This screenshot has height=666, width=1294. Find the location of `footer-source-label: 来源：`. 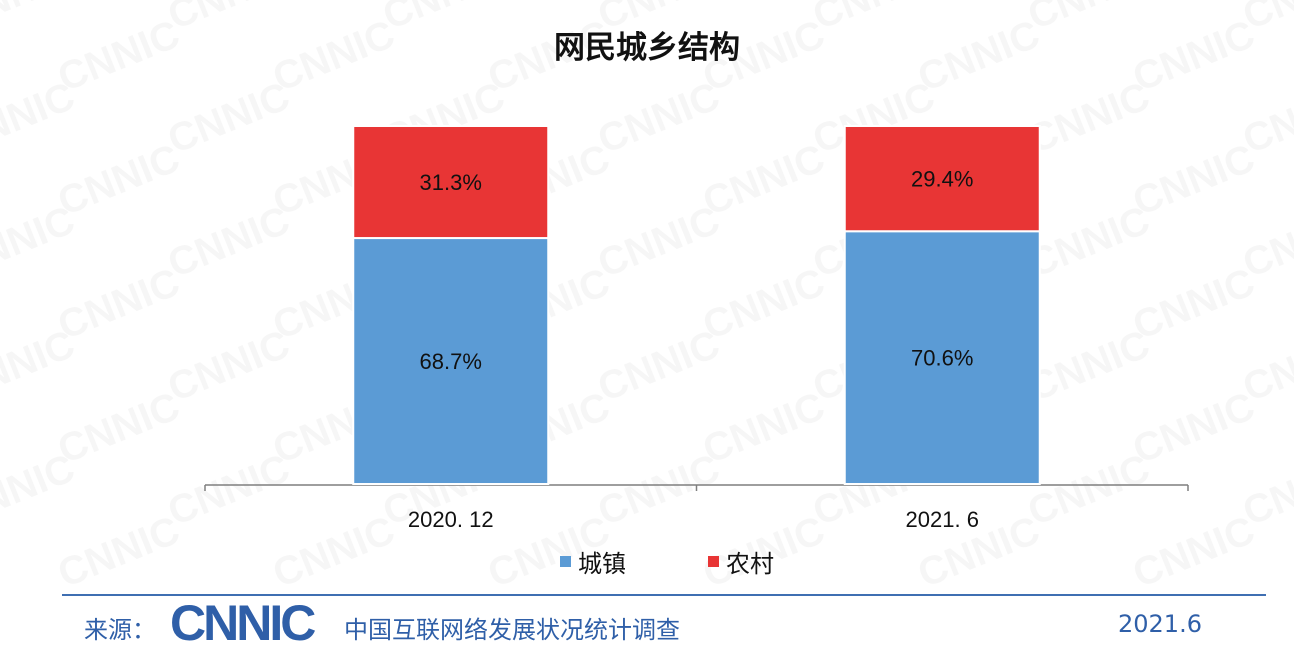

footer-source-label: 来源： is located at coordinates (120, 630).